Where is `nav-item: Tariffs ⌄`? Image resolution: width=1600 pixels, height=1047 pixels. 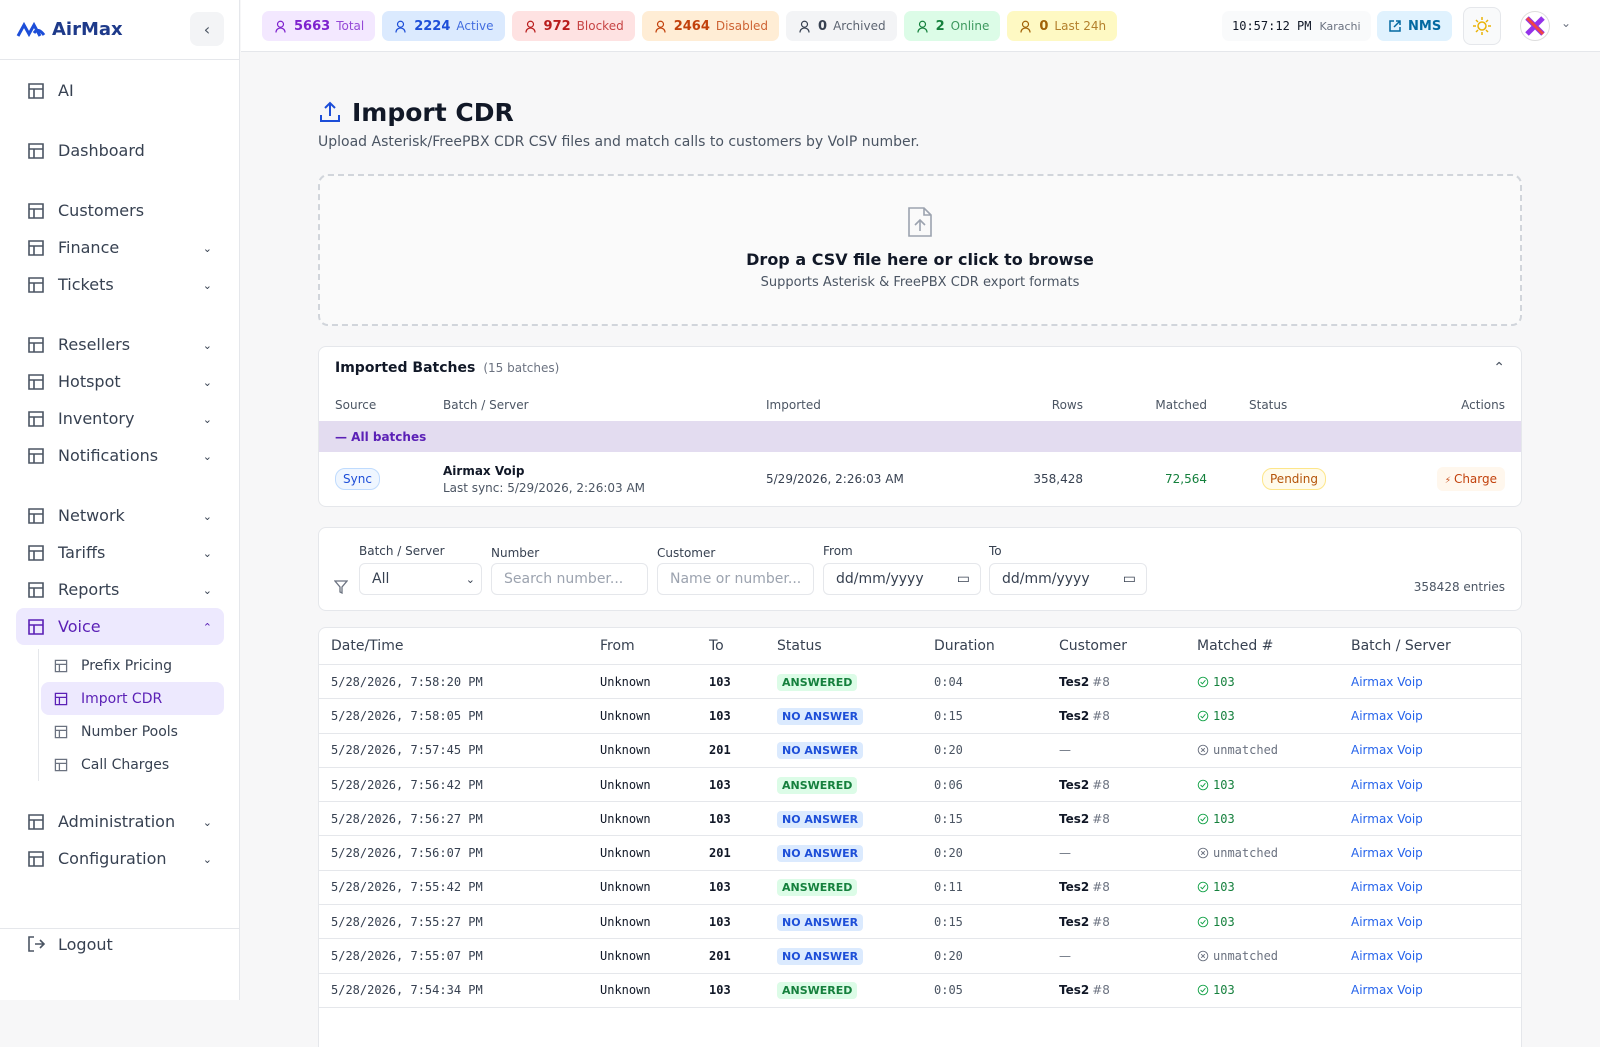 nav-item: Tariffs ⌄ is located at coordinates (120, 552).